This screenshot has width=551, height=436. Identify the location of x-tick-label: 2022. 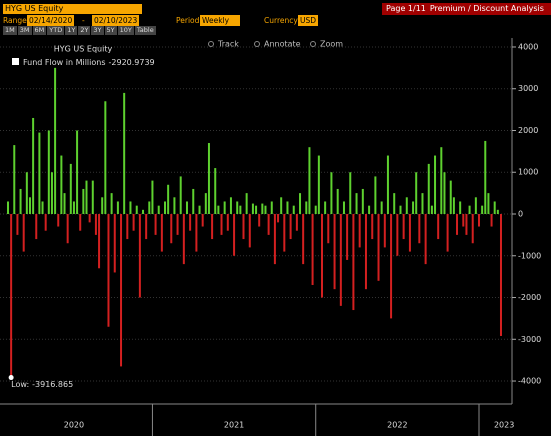
(397, 425).